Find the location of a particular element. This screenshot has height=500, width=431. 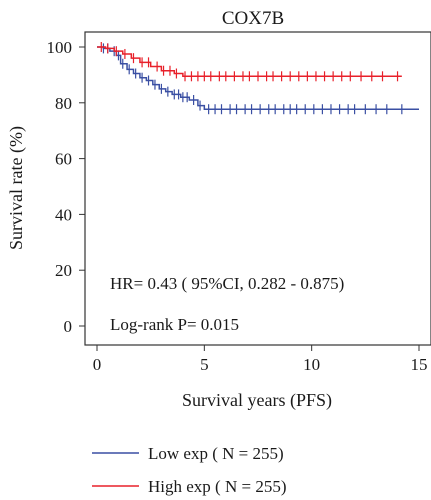

legend-label-high: High exp ( N = 255) is located at coordinates (217, 486).